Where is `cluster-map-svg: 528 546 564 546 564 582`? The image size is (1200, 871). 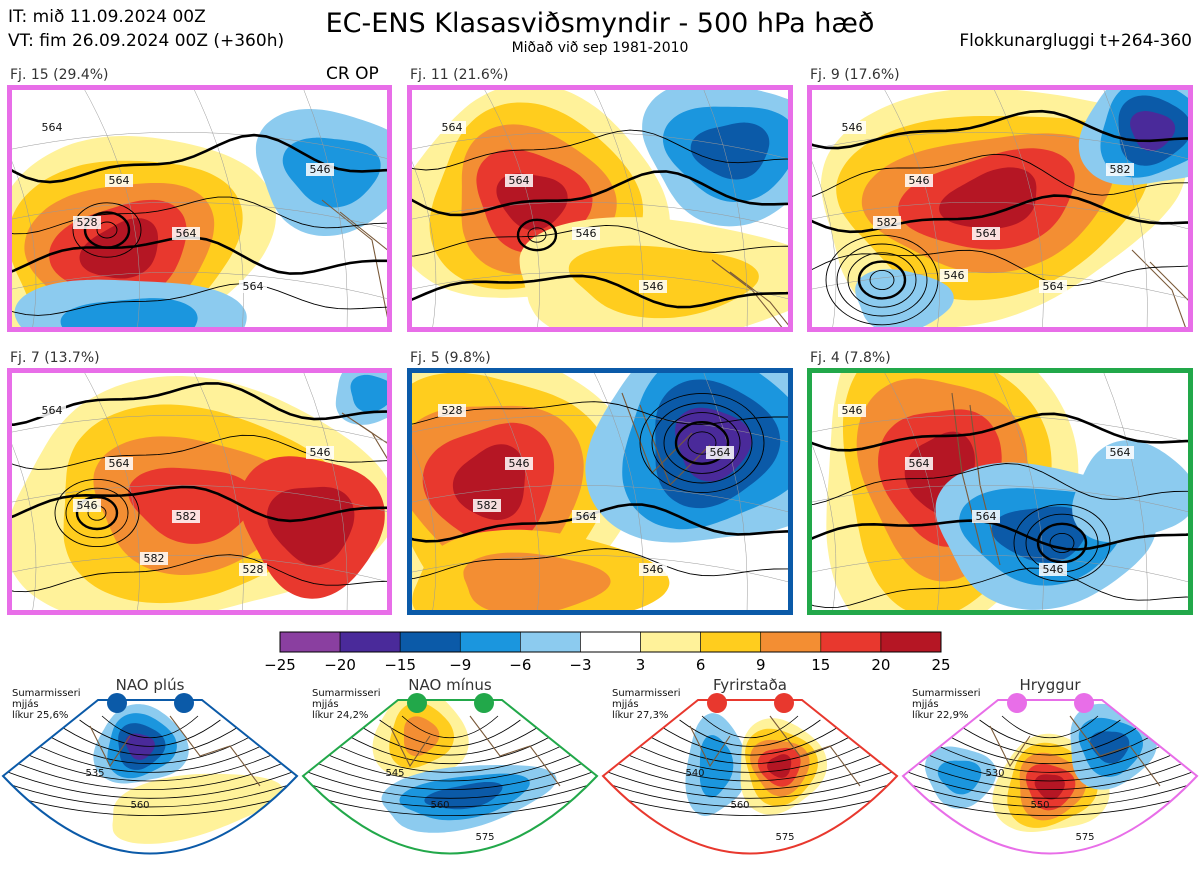 cluster-map-svg: 528 546 564 546 564 582 is located at coordinates (600, 491).